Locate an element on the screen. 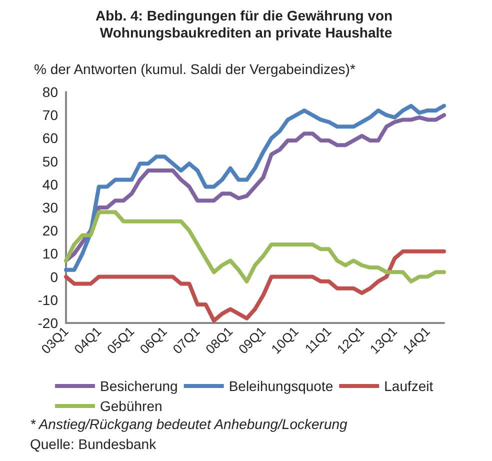 Image resolution: width=492 pixels, height=461 pixels. legend-label: Beleihungsquote is located at coordinates (281, 386).